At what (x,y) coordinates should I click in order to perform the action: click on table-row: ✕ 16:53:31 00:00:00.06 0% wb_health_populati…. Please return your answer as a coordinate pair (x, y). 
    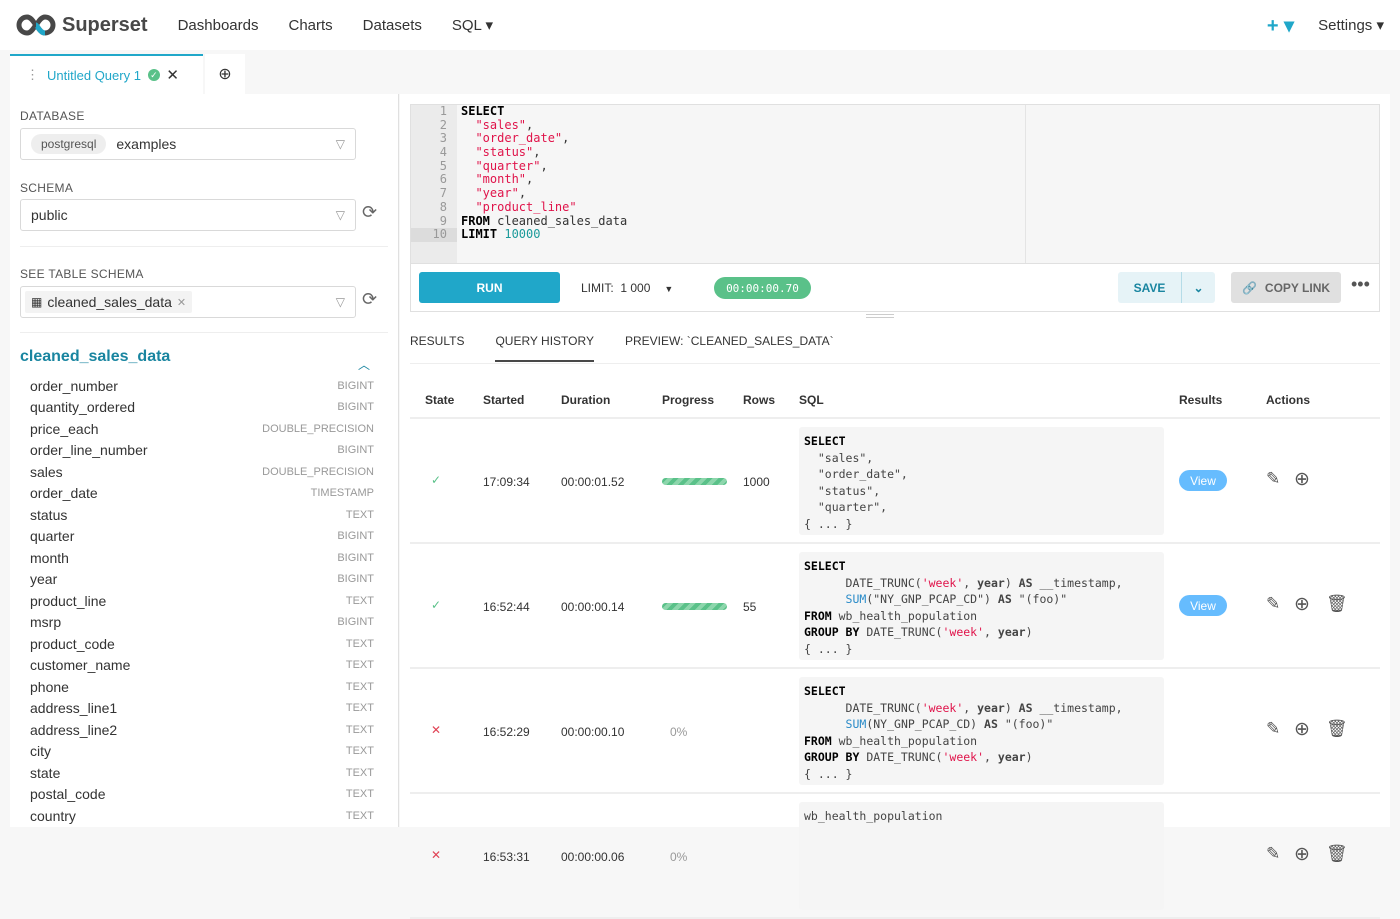
    Looking at the image, I should click on (895, 856).